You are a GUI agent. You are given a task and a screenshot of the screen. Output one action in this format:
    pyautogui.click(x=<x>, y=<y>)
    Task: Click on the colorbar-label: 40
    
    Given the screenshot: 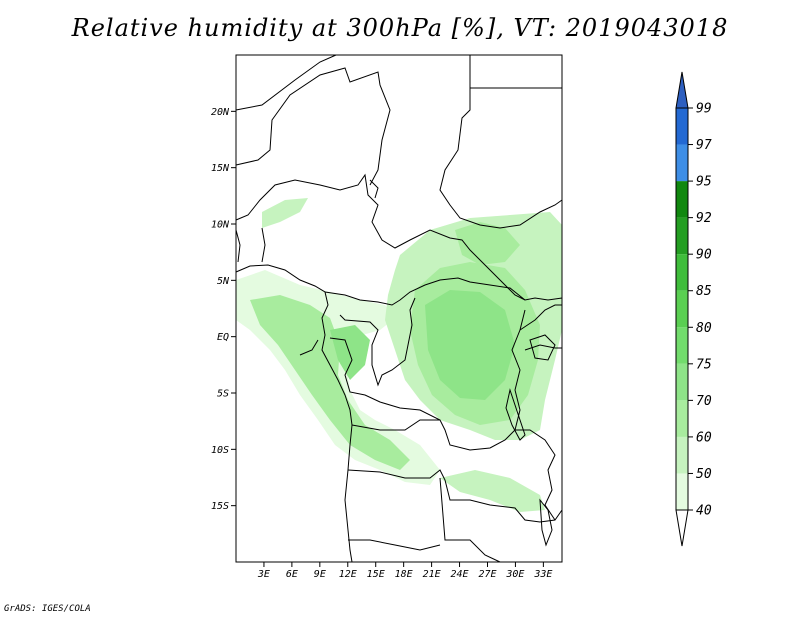 What is the action you would take?
    pyautogui.click(x=704, y=511)
    